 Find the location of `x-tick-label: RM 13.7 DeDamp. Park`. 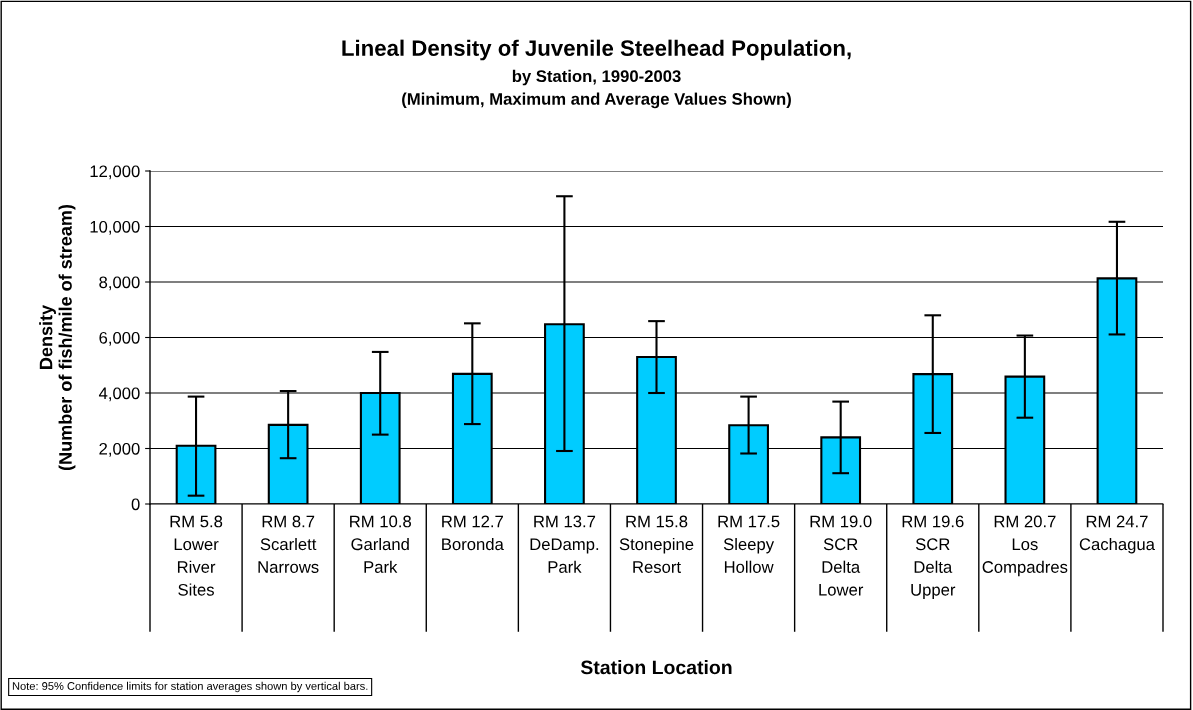

x-tick-label: RM 13.7 DeDamp. Park is located at coordinates (564, 544).